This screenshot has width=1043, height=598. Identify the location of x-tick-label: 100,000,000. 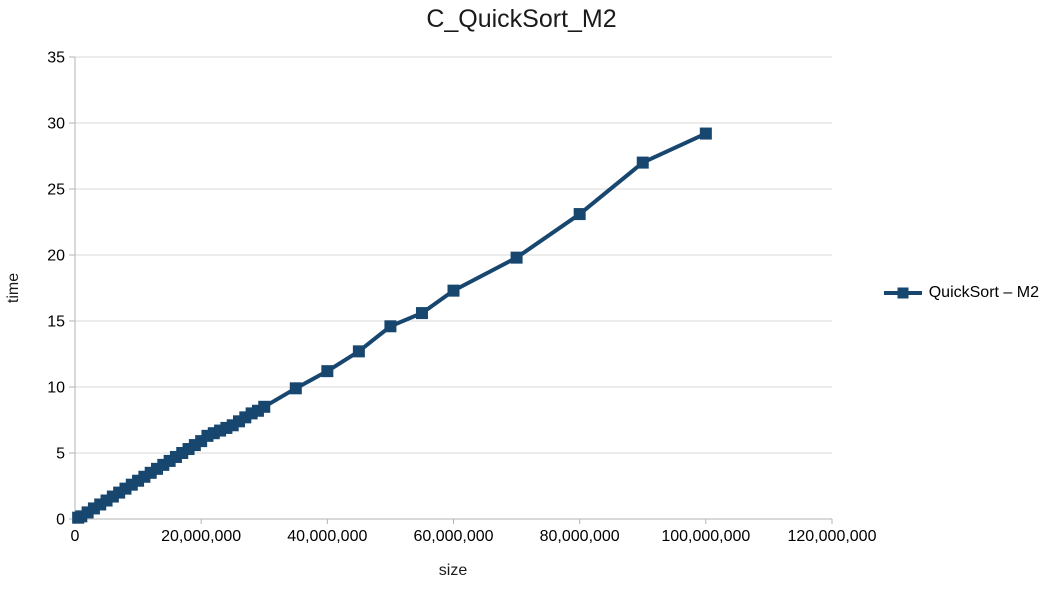
(705, 536).